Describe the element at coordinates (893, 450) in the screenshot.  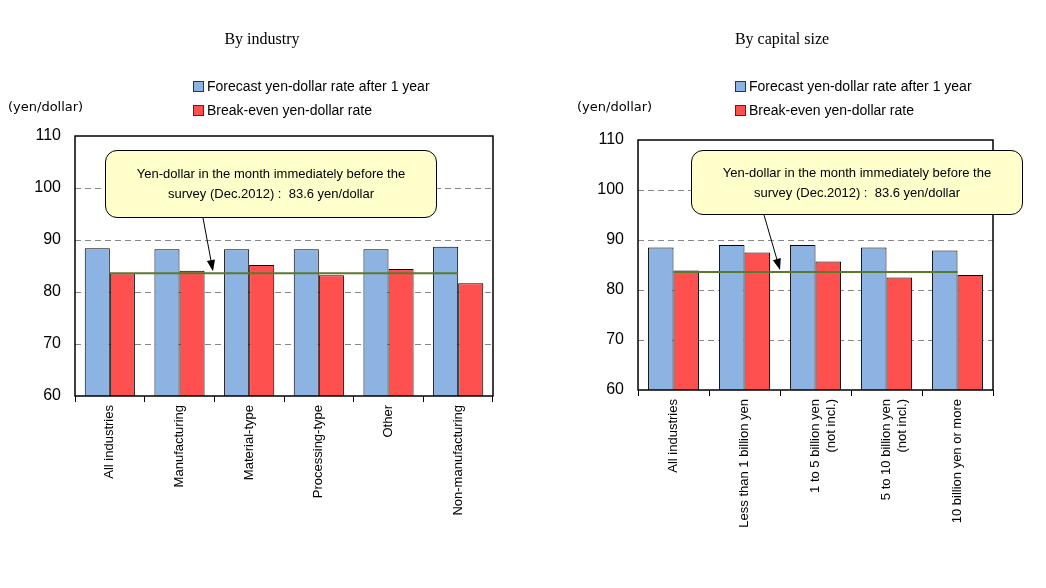
I see `x-tick-label: 5 to 10 billion yen (not incl.)` at that location.